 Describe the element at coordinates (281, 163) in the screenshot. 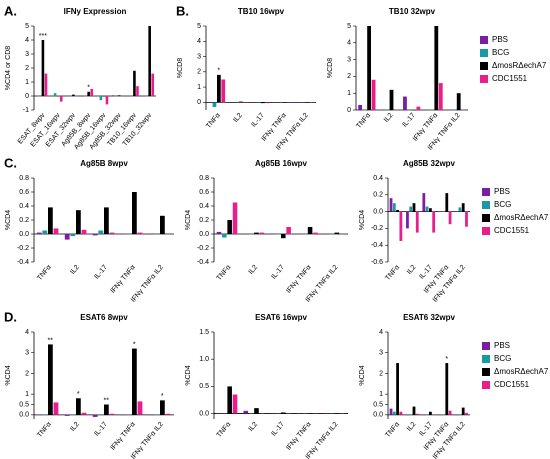

I see `chart-title: Ag85B 16wpv` at that location.